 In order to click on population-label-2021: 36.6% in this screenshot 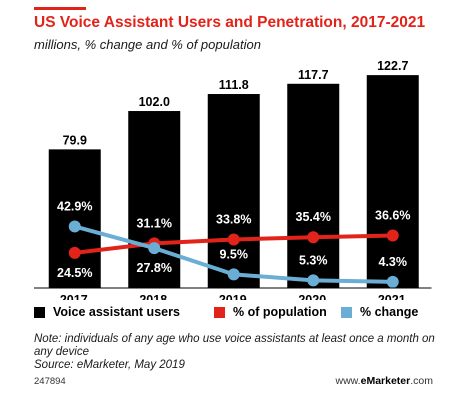, I will do `click(392, 215)`.